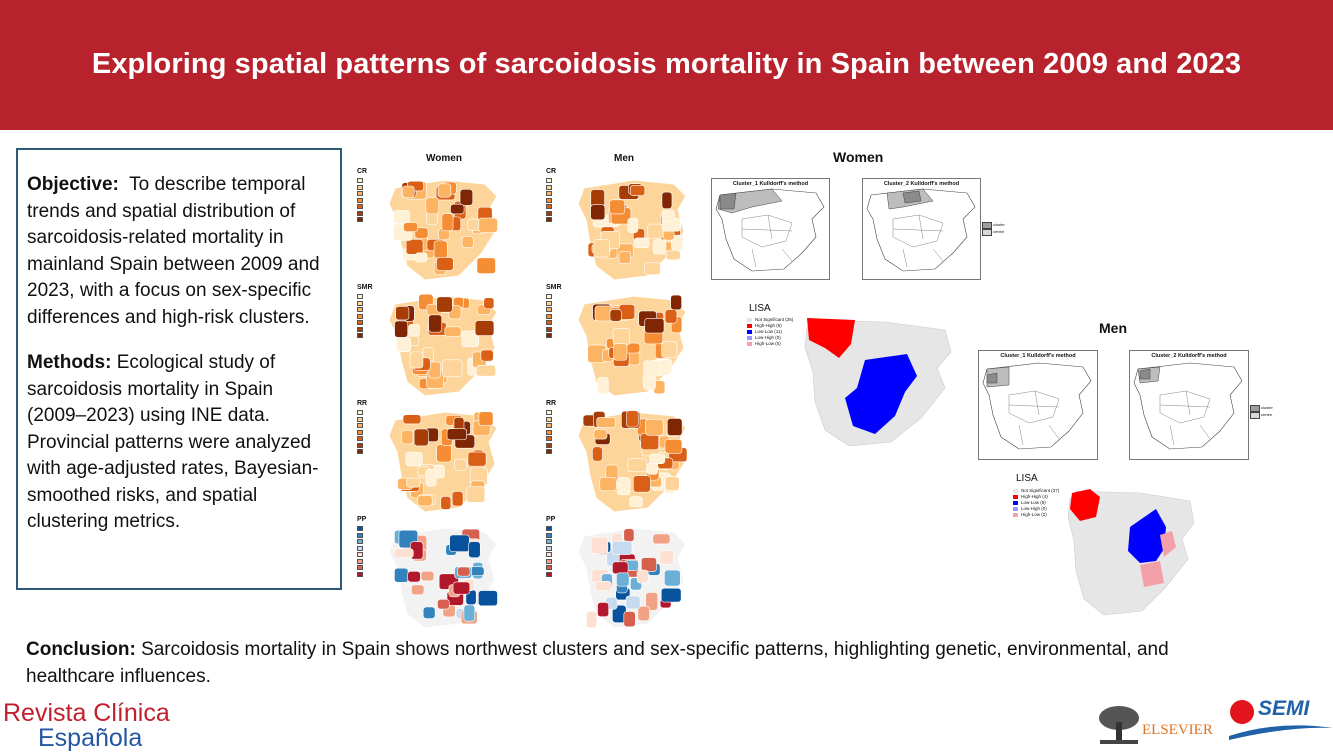  What do you see at coordinates (770, 230) in the screenshot?
I see `women-cluster1-map` at bounding box center [770, 230].